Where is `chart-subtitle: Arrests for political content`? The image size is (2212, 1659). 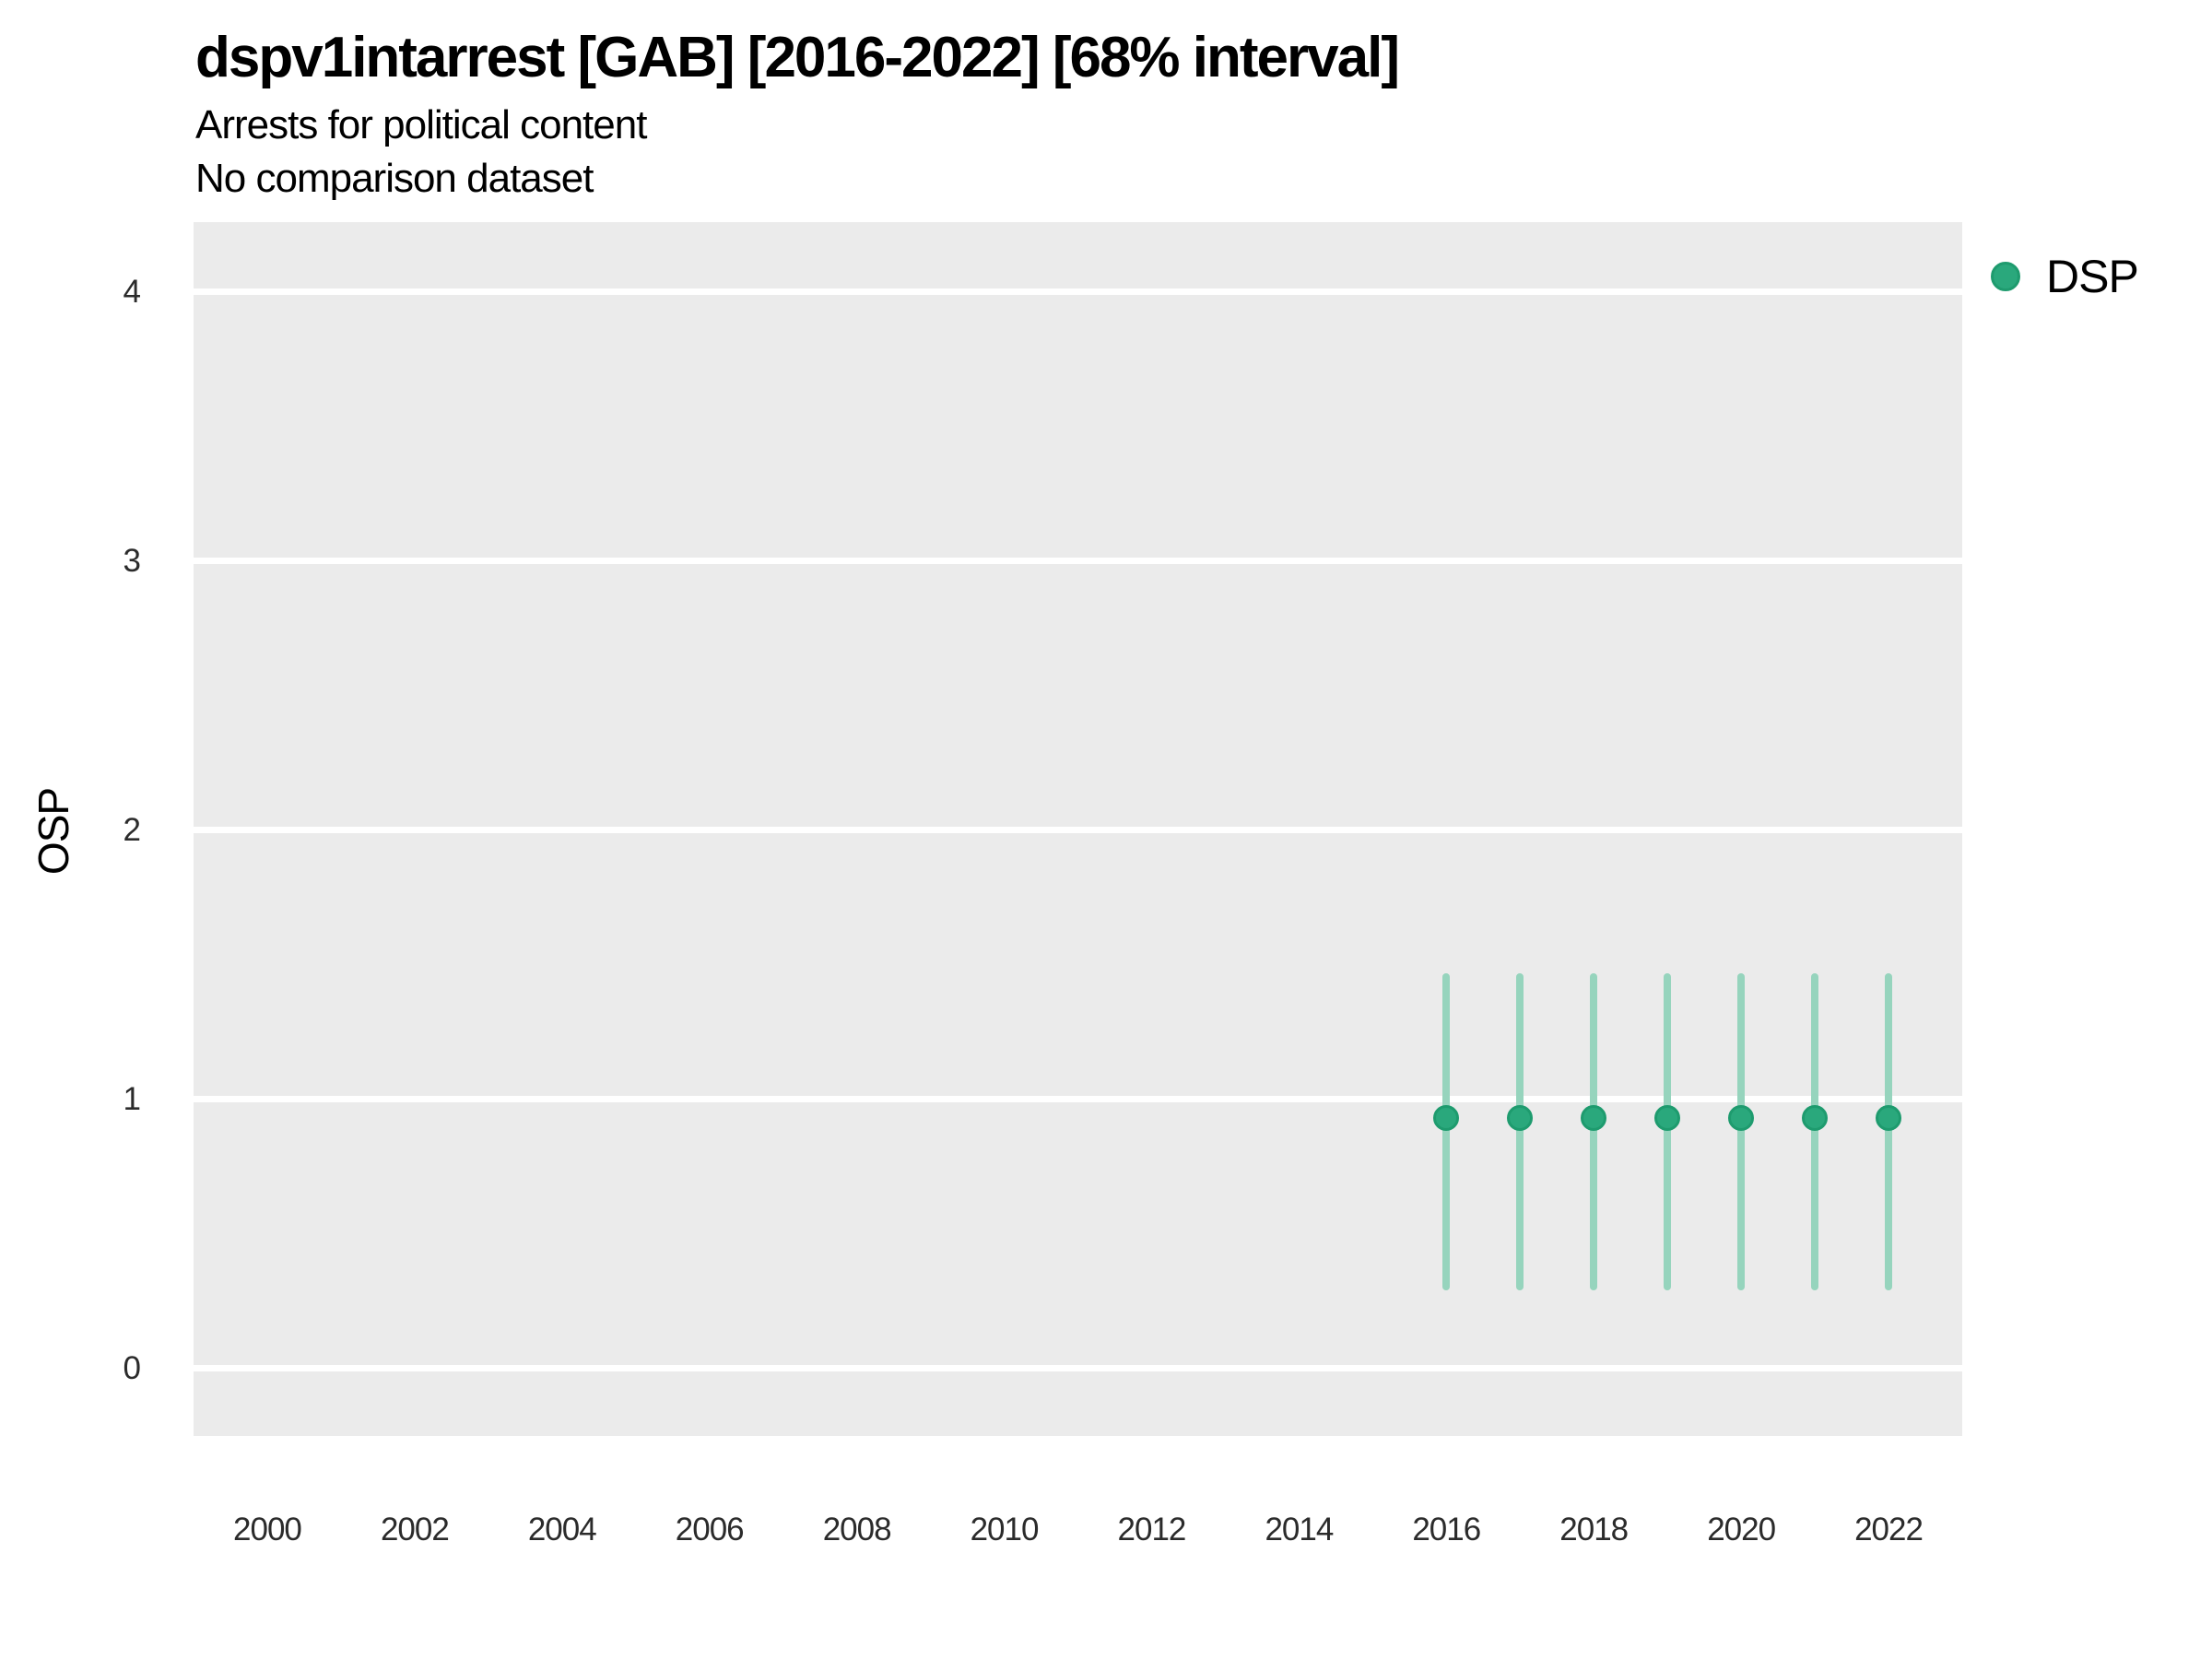 chart-subtitle: Arrests for political content is located at coordinates (421, 124).